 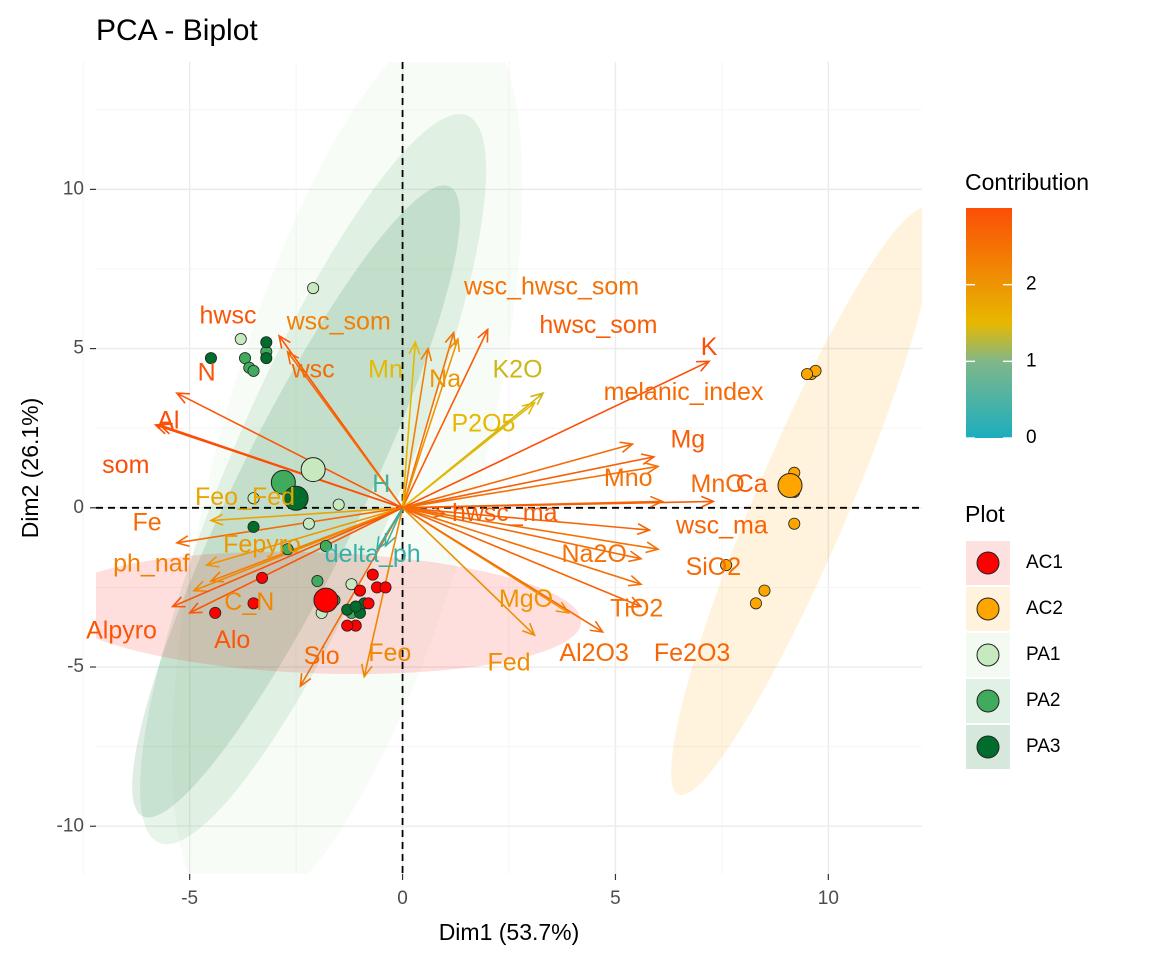 What do you see at coordinates (752, 484) in the screenshot?
I see `variable-label-ca: Ca` at bounding box center [752, 484].